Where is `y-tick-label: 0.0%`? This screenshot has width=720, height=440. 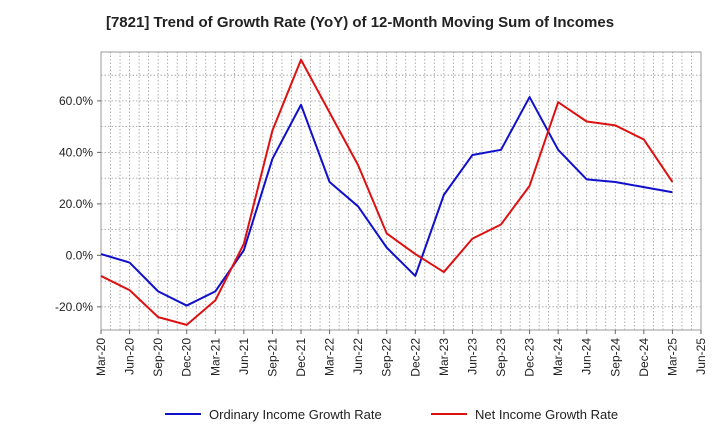 y-tick-label: 0.0% is located at coordinates (80, 255).